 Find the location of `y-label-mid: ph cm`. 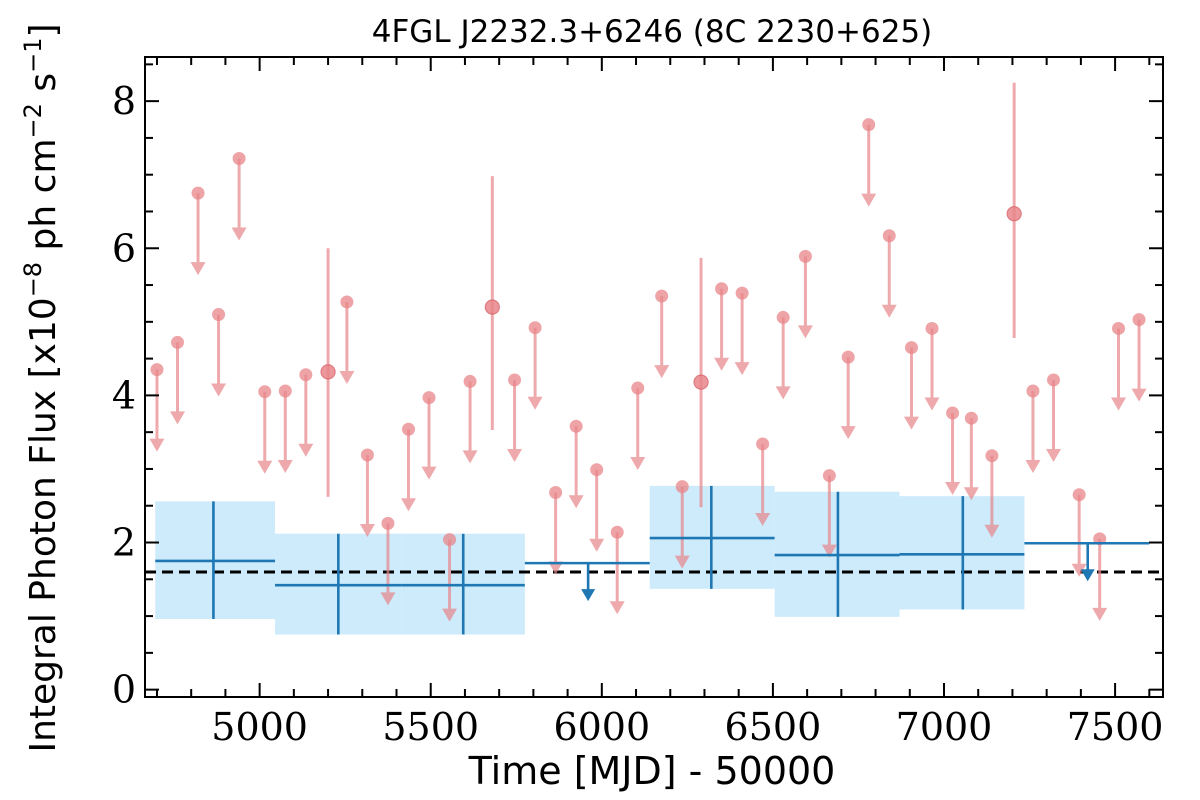

y-label-mid: ph cm is located at coordinates (43, 199).